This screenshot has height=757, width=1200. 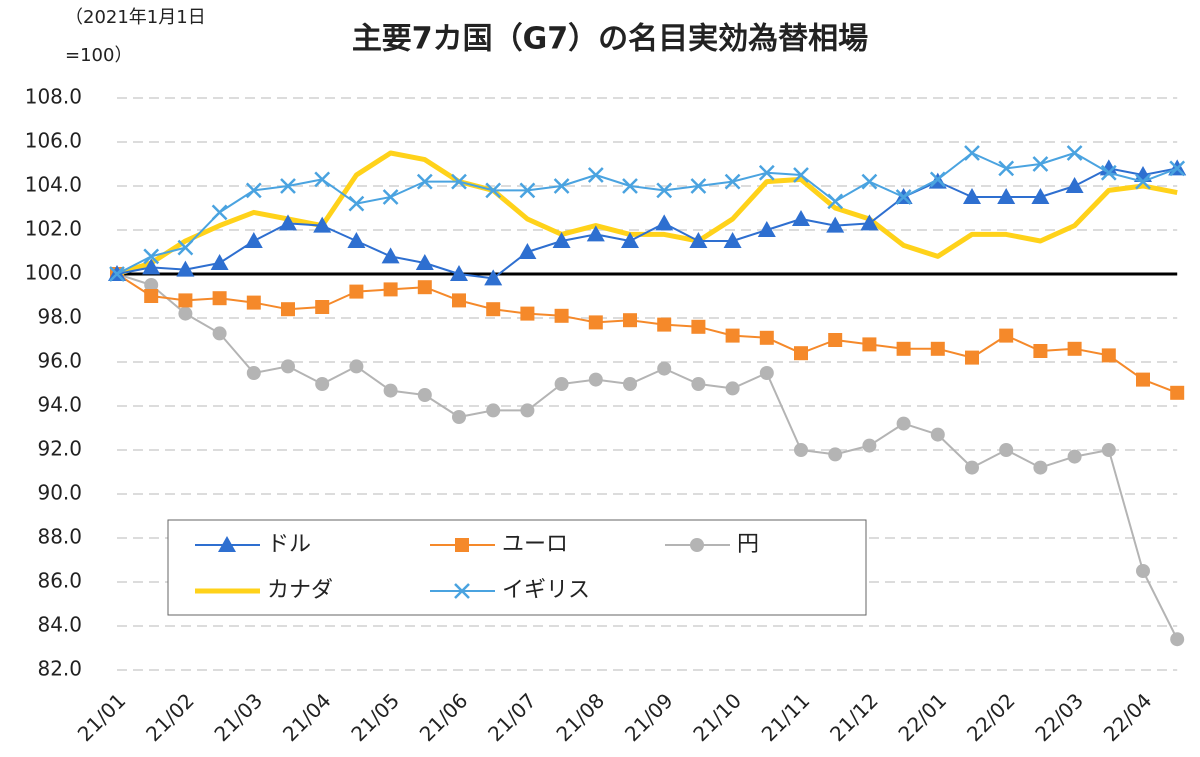 What do you see at coordinates (580, 717) in the screenshot?
I see `x-tick-label: 21/08` at bounding box center [580, 717].